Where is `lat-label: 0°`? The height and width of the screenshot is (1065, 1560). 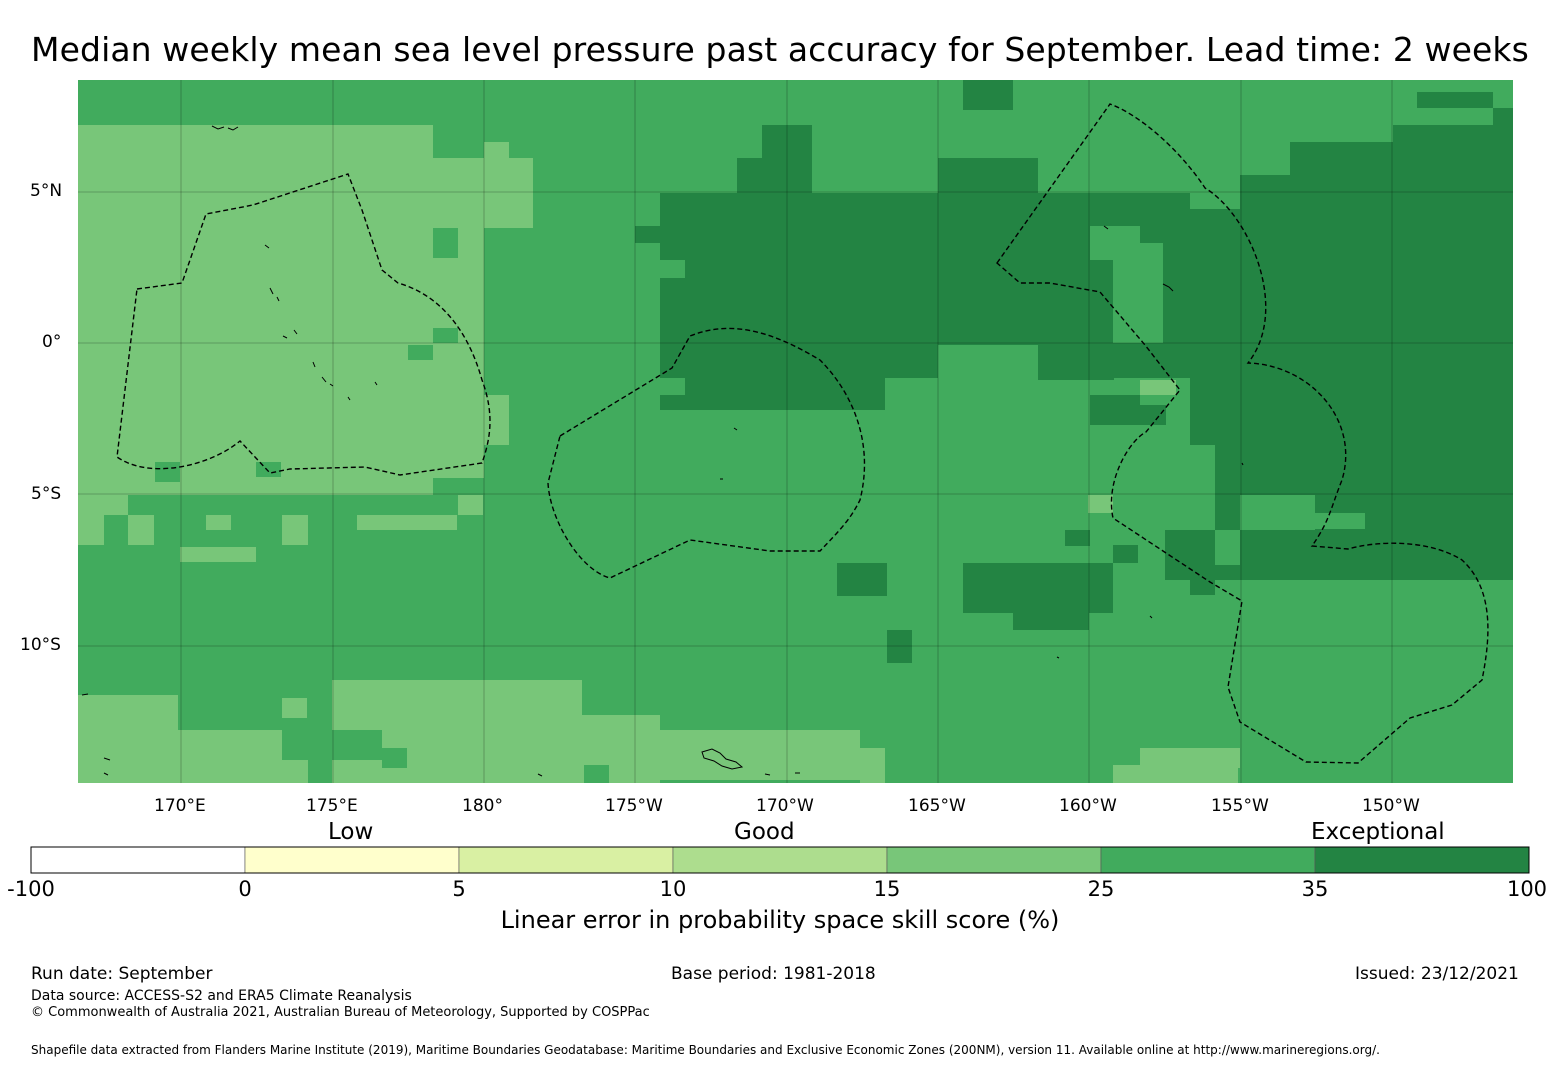 lat-label: 0° is located at coordinates (52, 342).